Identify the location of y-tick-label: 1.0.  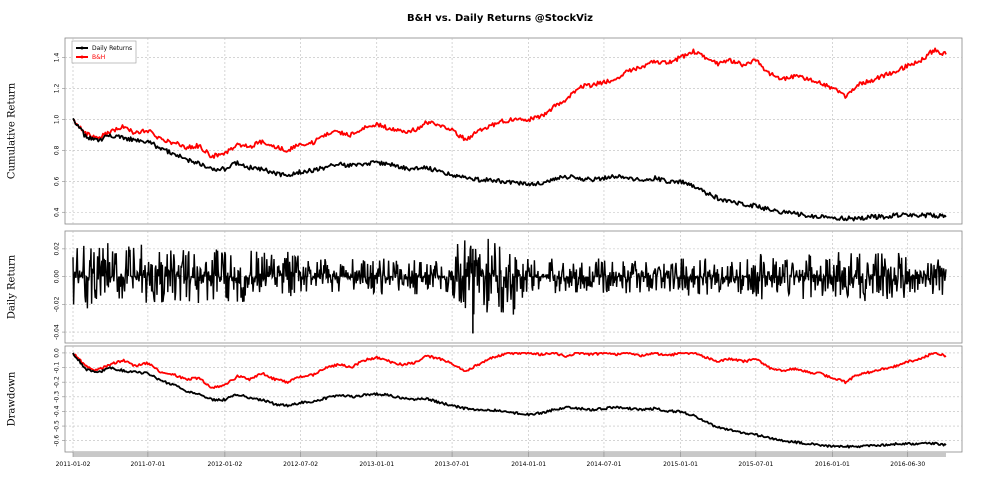
(57, 119).